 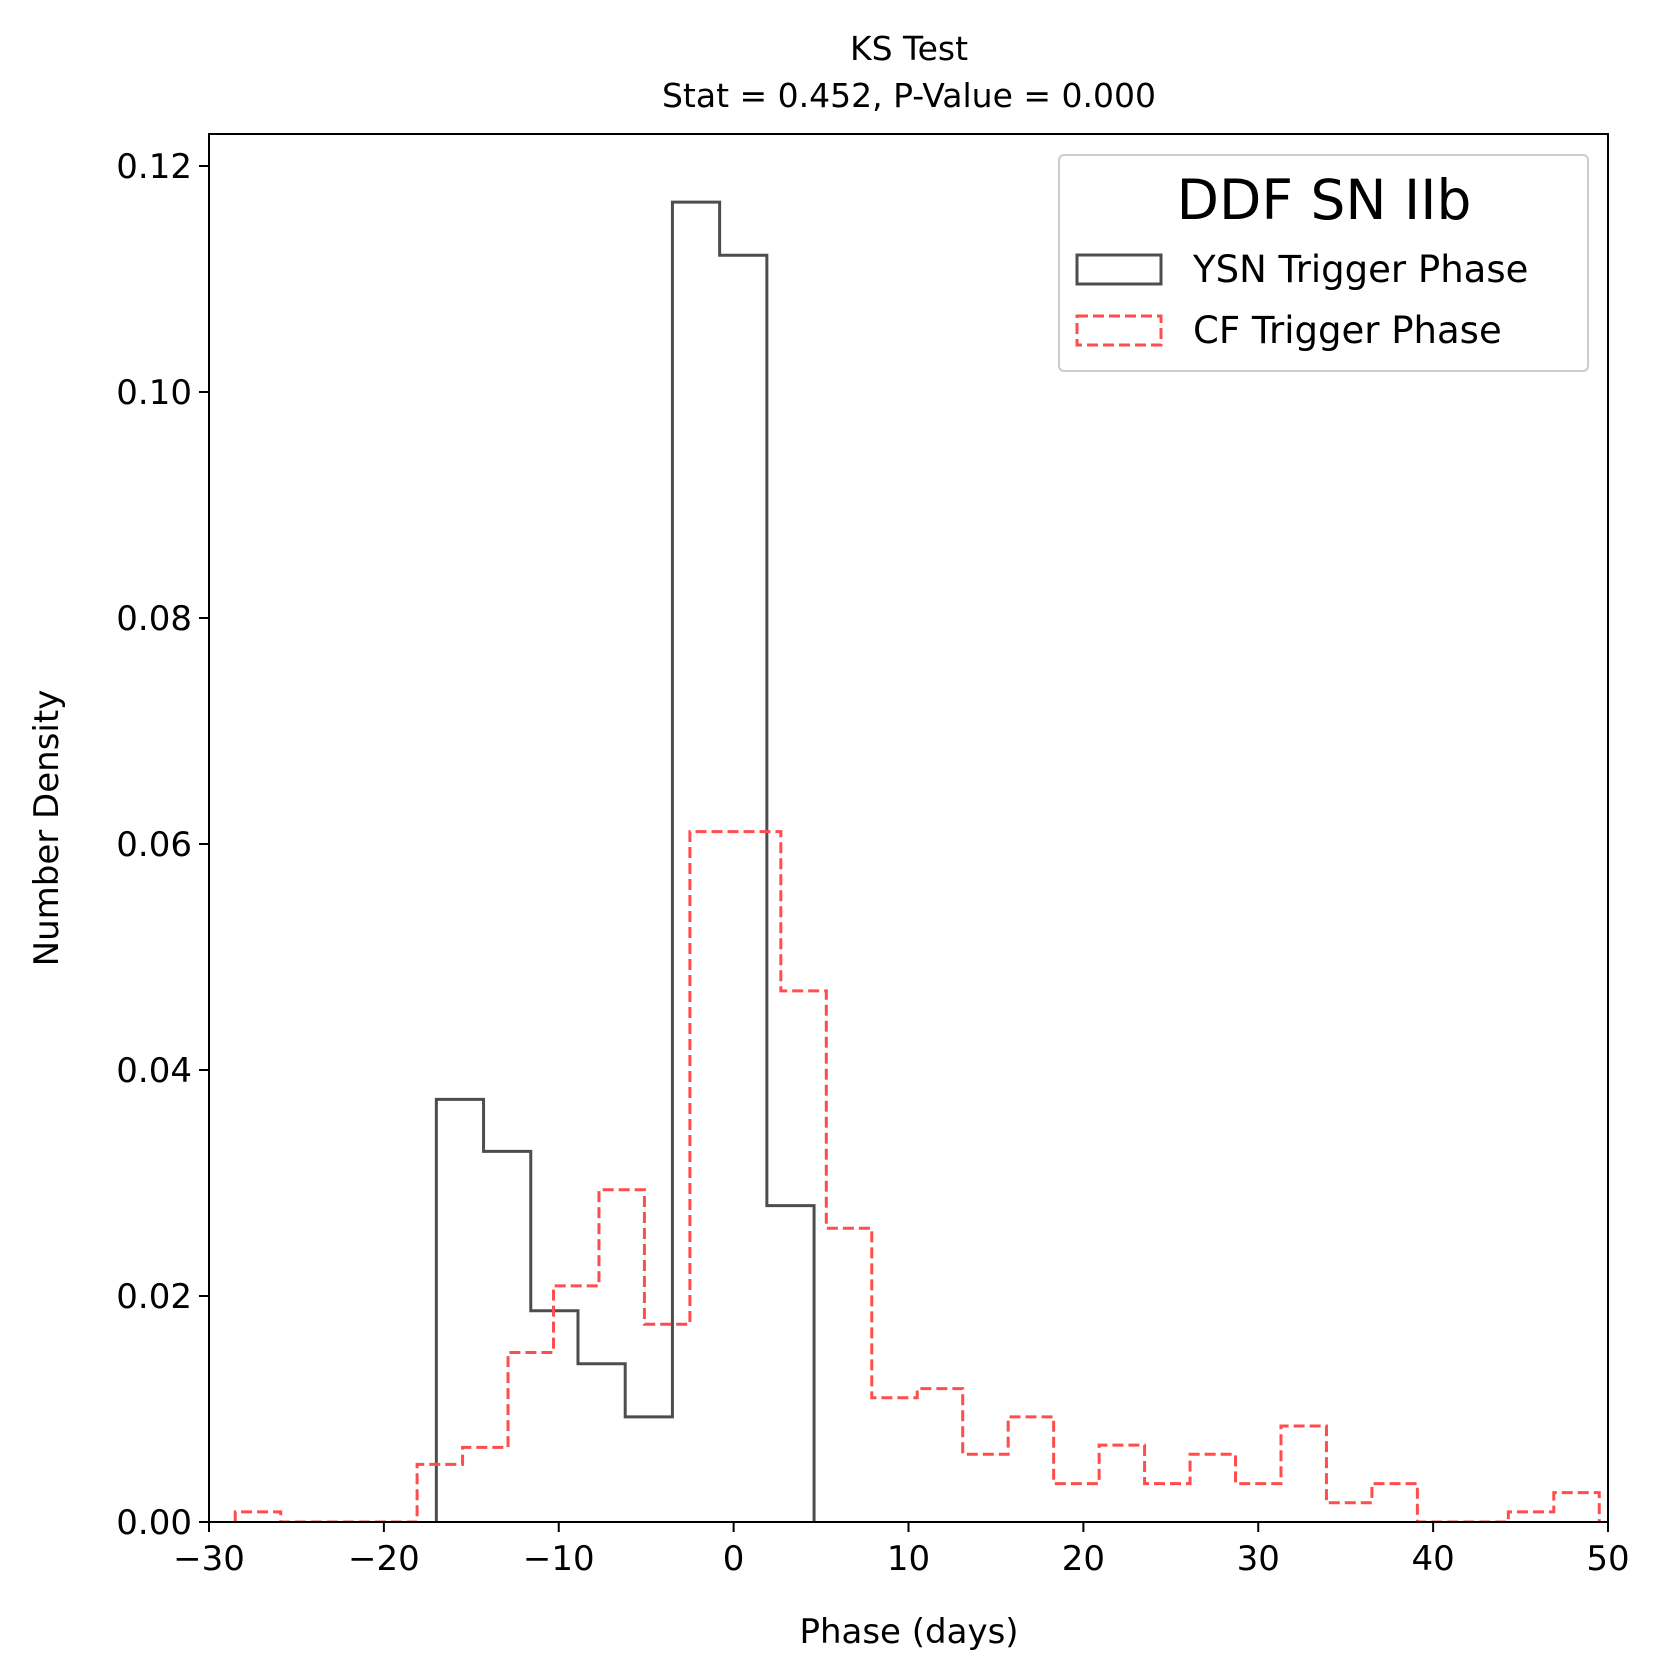 What do you see at coordinates (154, 1071) in the screenshot?
I see `y-tick-label: 0.04` at bounding box center [154, 1071].